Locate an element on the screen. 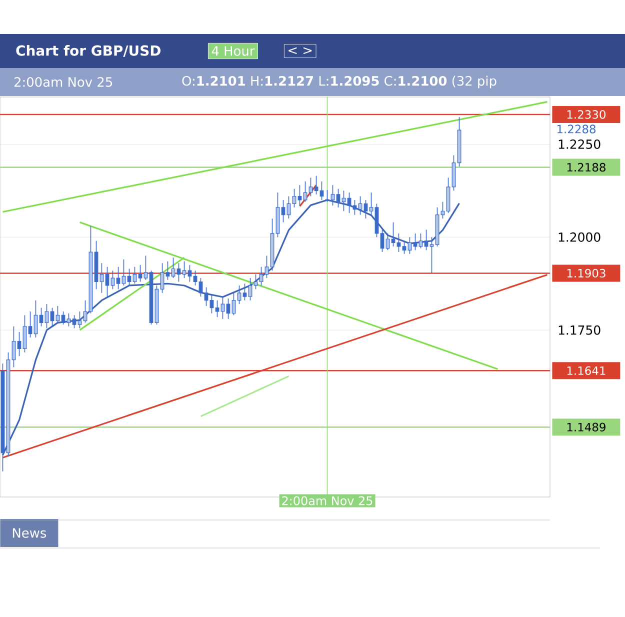 This screenshot has height=617, width=625. text: O:1.2101 H:1.2127 L:1.2095 C:1.2100 (32 pip is located at coordinates (339, 82).